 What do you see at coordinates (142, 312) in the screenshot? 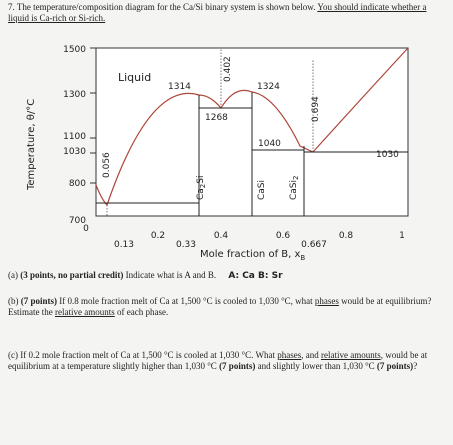
I see `part-text: of each phase.` at bounding box center [142, 312].